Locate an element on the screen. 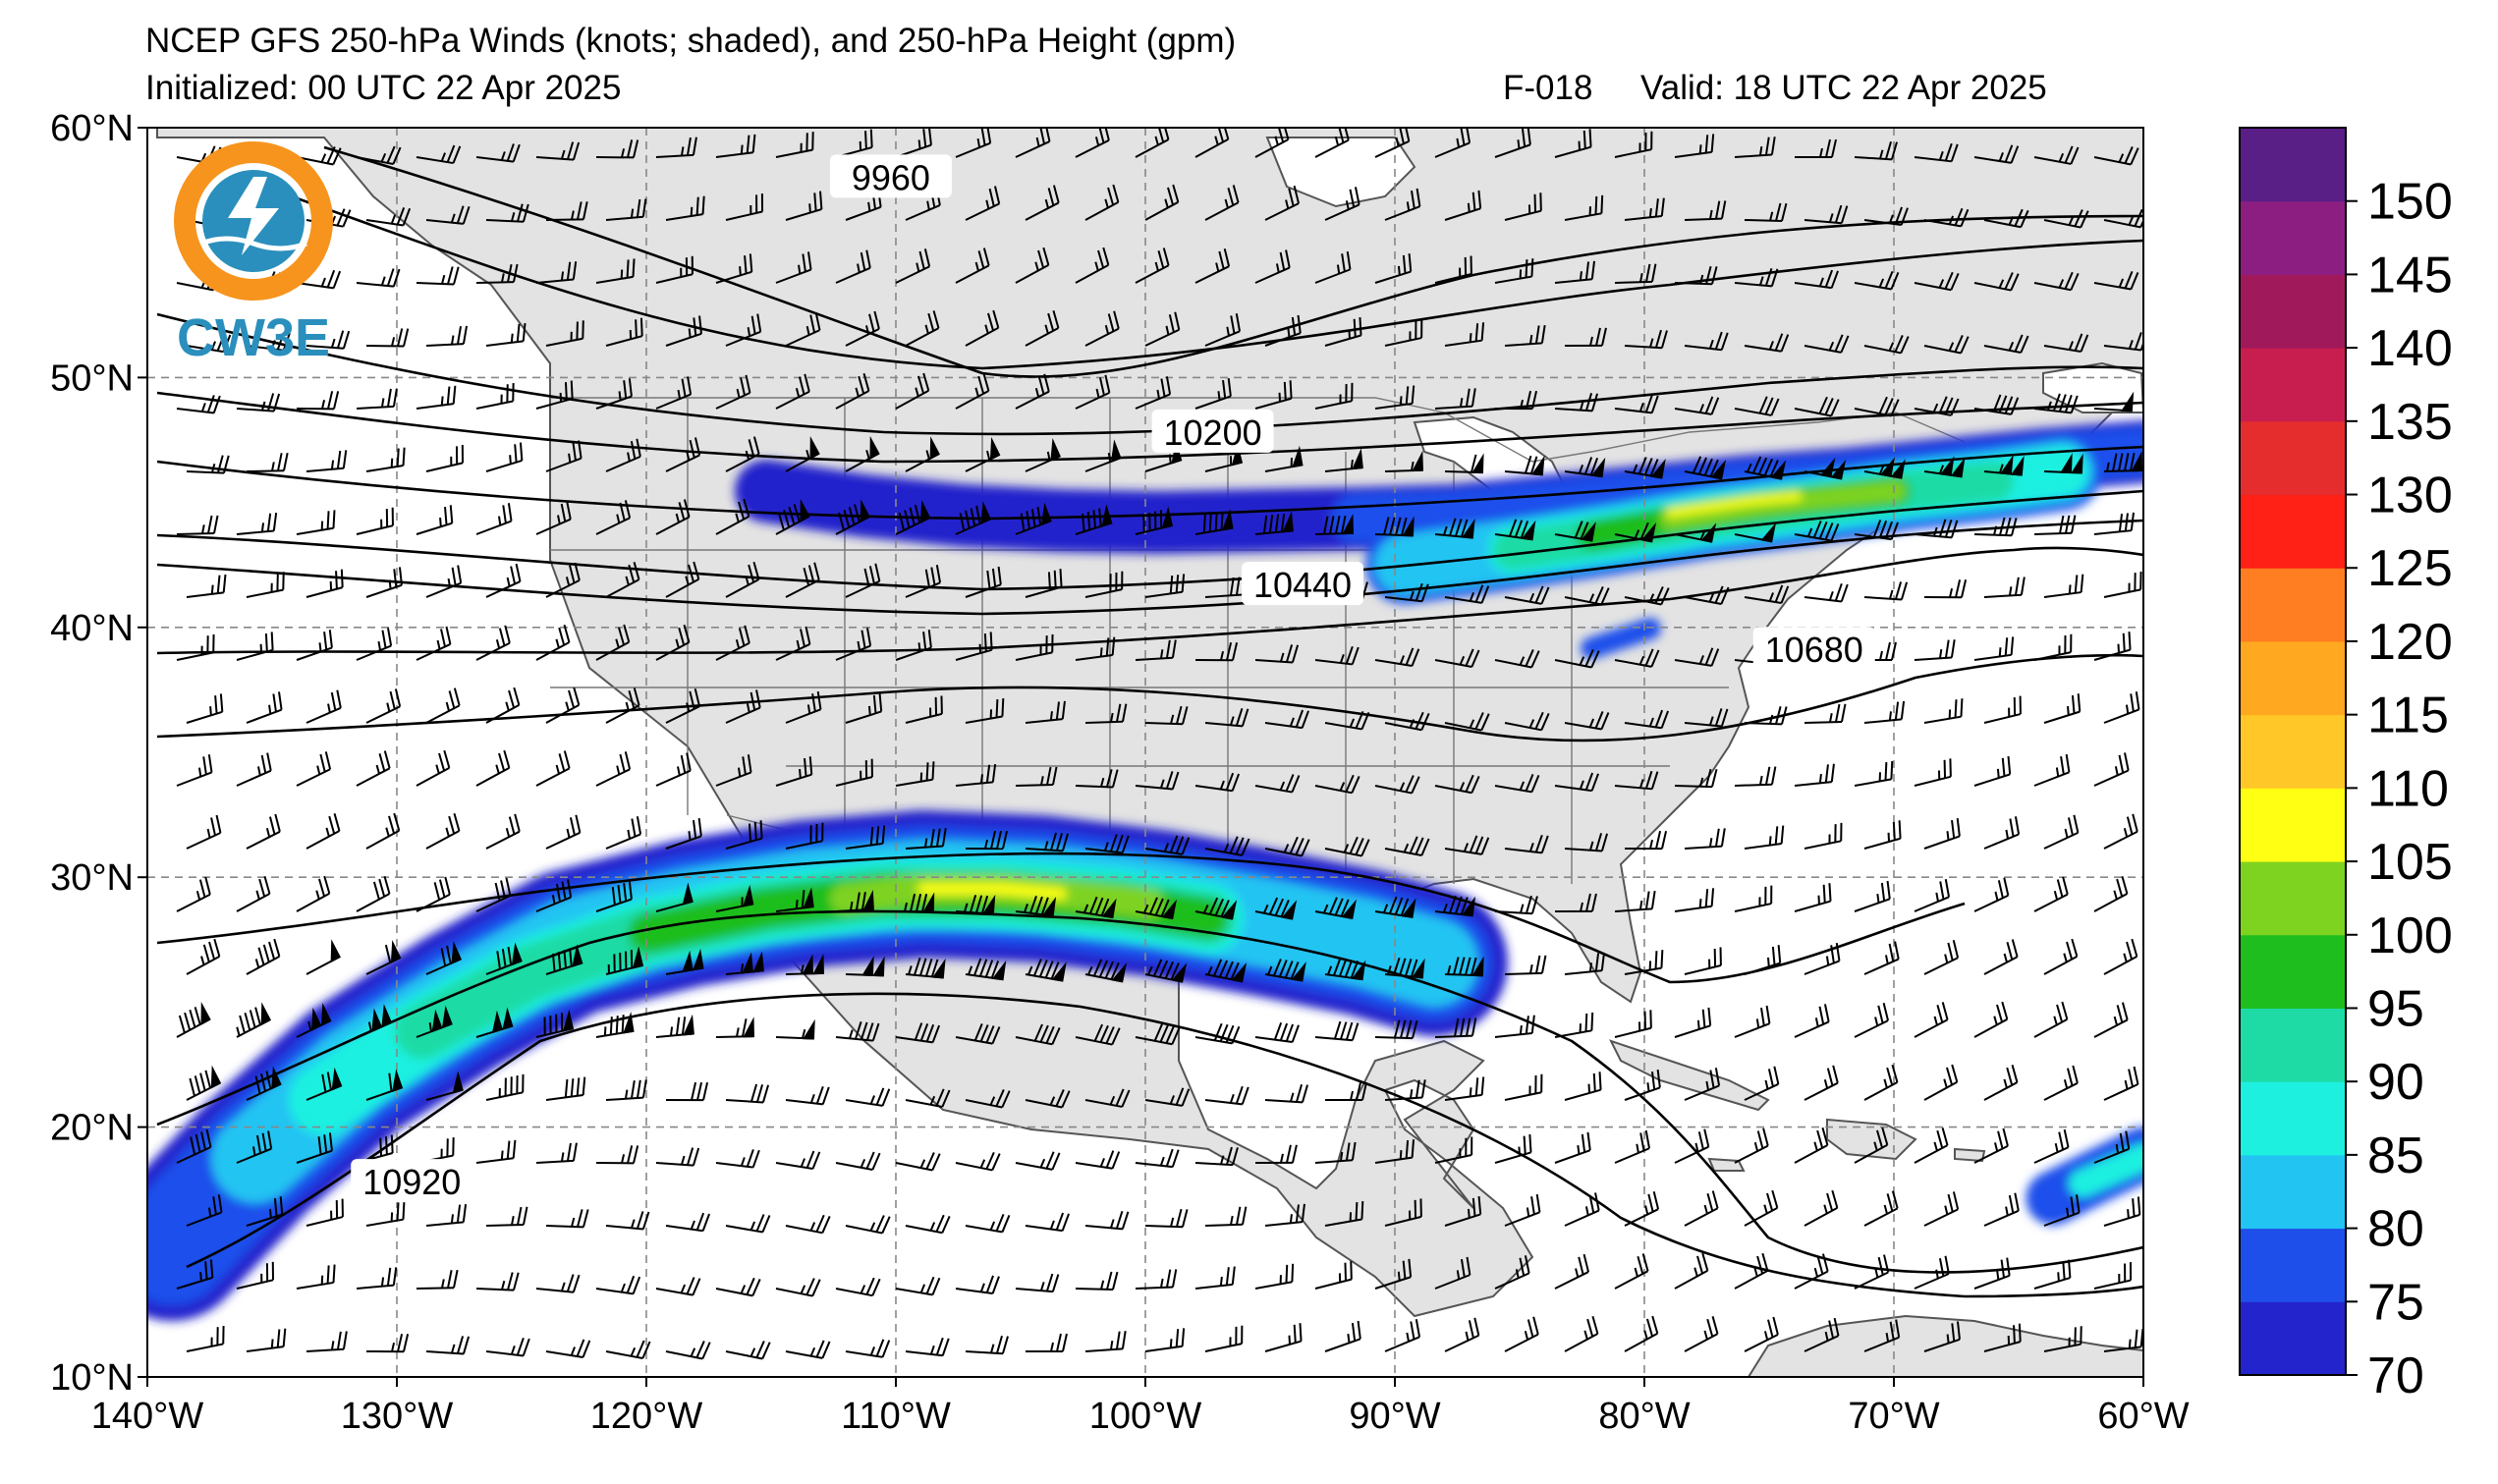 The width and height of the screenshot is (2498, 1484). colorbar-segment is located at coordinates (2293, 385).